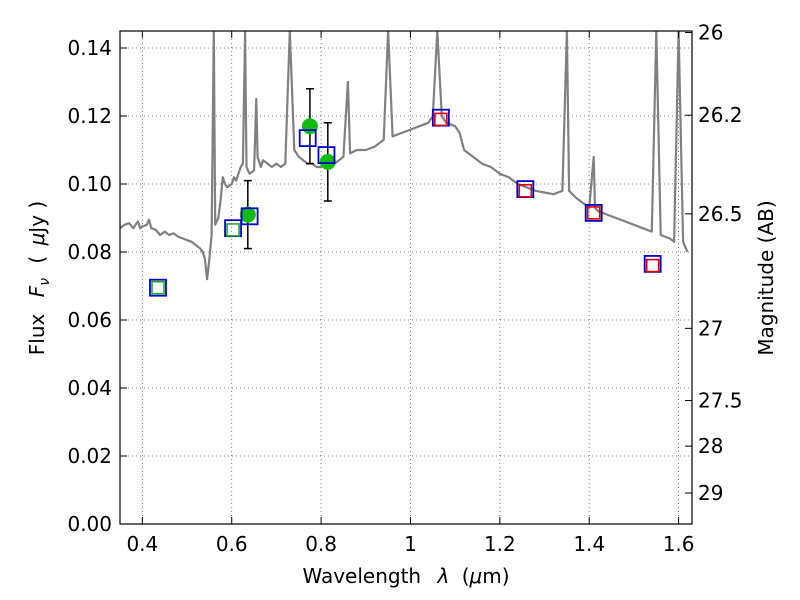 The height and width of the screenshot is (600, 800). What do you see at coordinates (500, 544) in the screenshot?
I see `x-tick-label: 1.2` at bounding box center [500, 544].